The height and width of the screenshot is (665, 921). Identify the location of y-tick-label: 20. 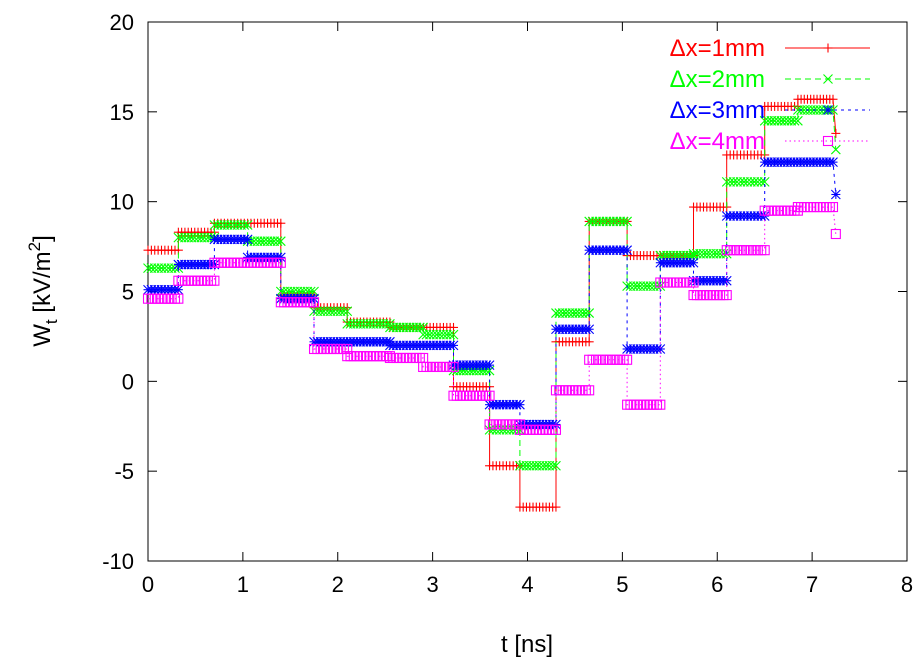
(122, 22).